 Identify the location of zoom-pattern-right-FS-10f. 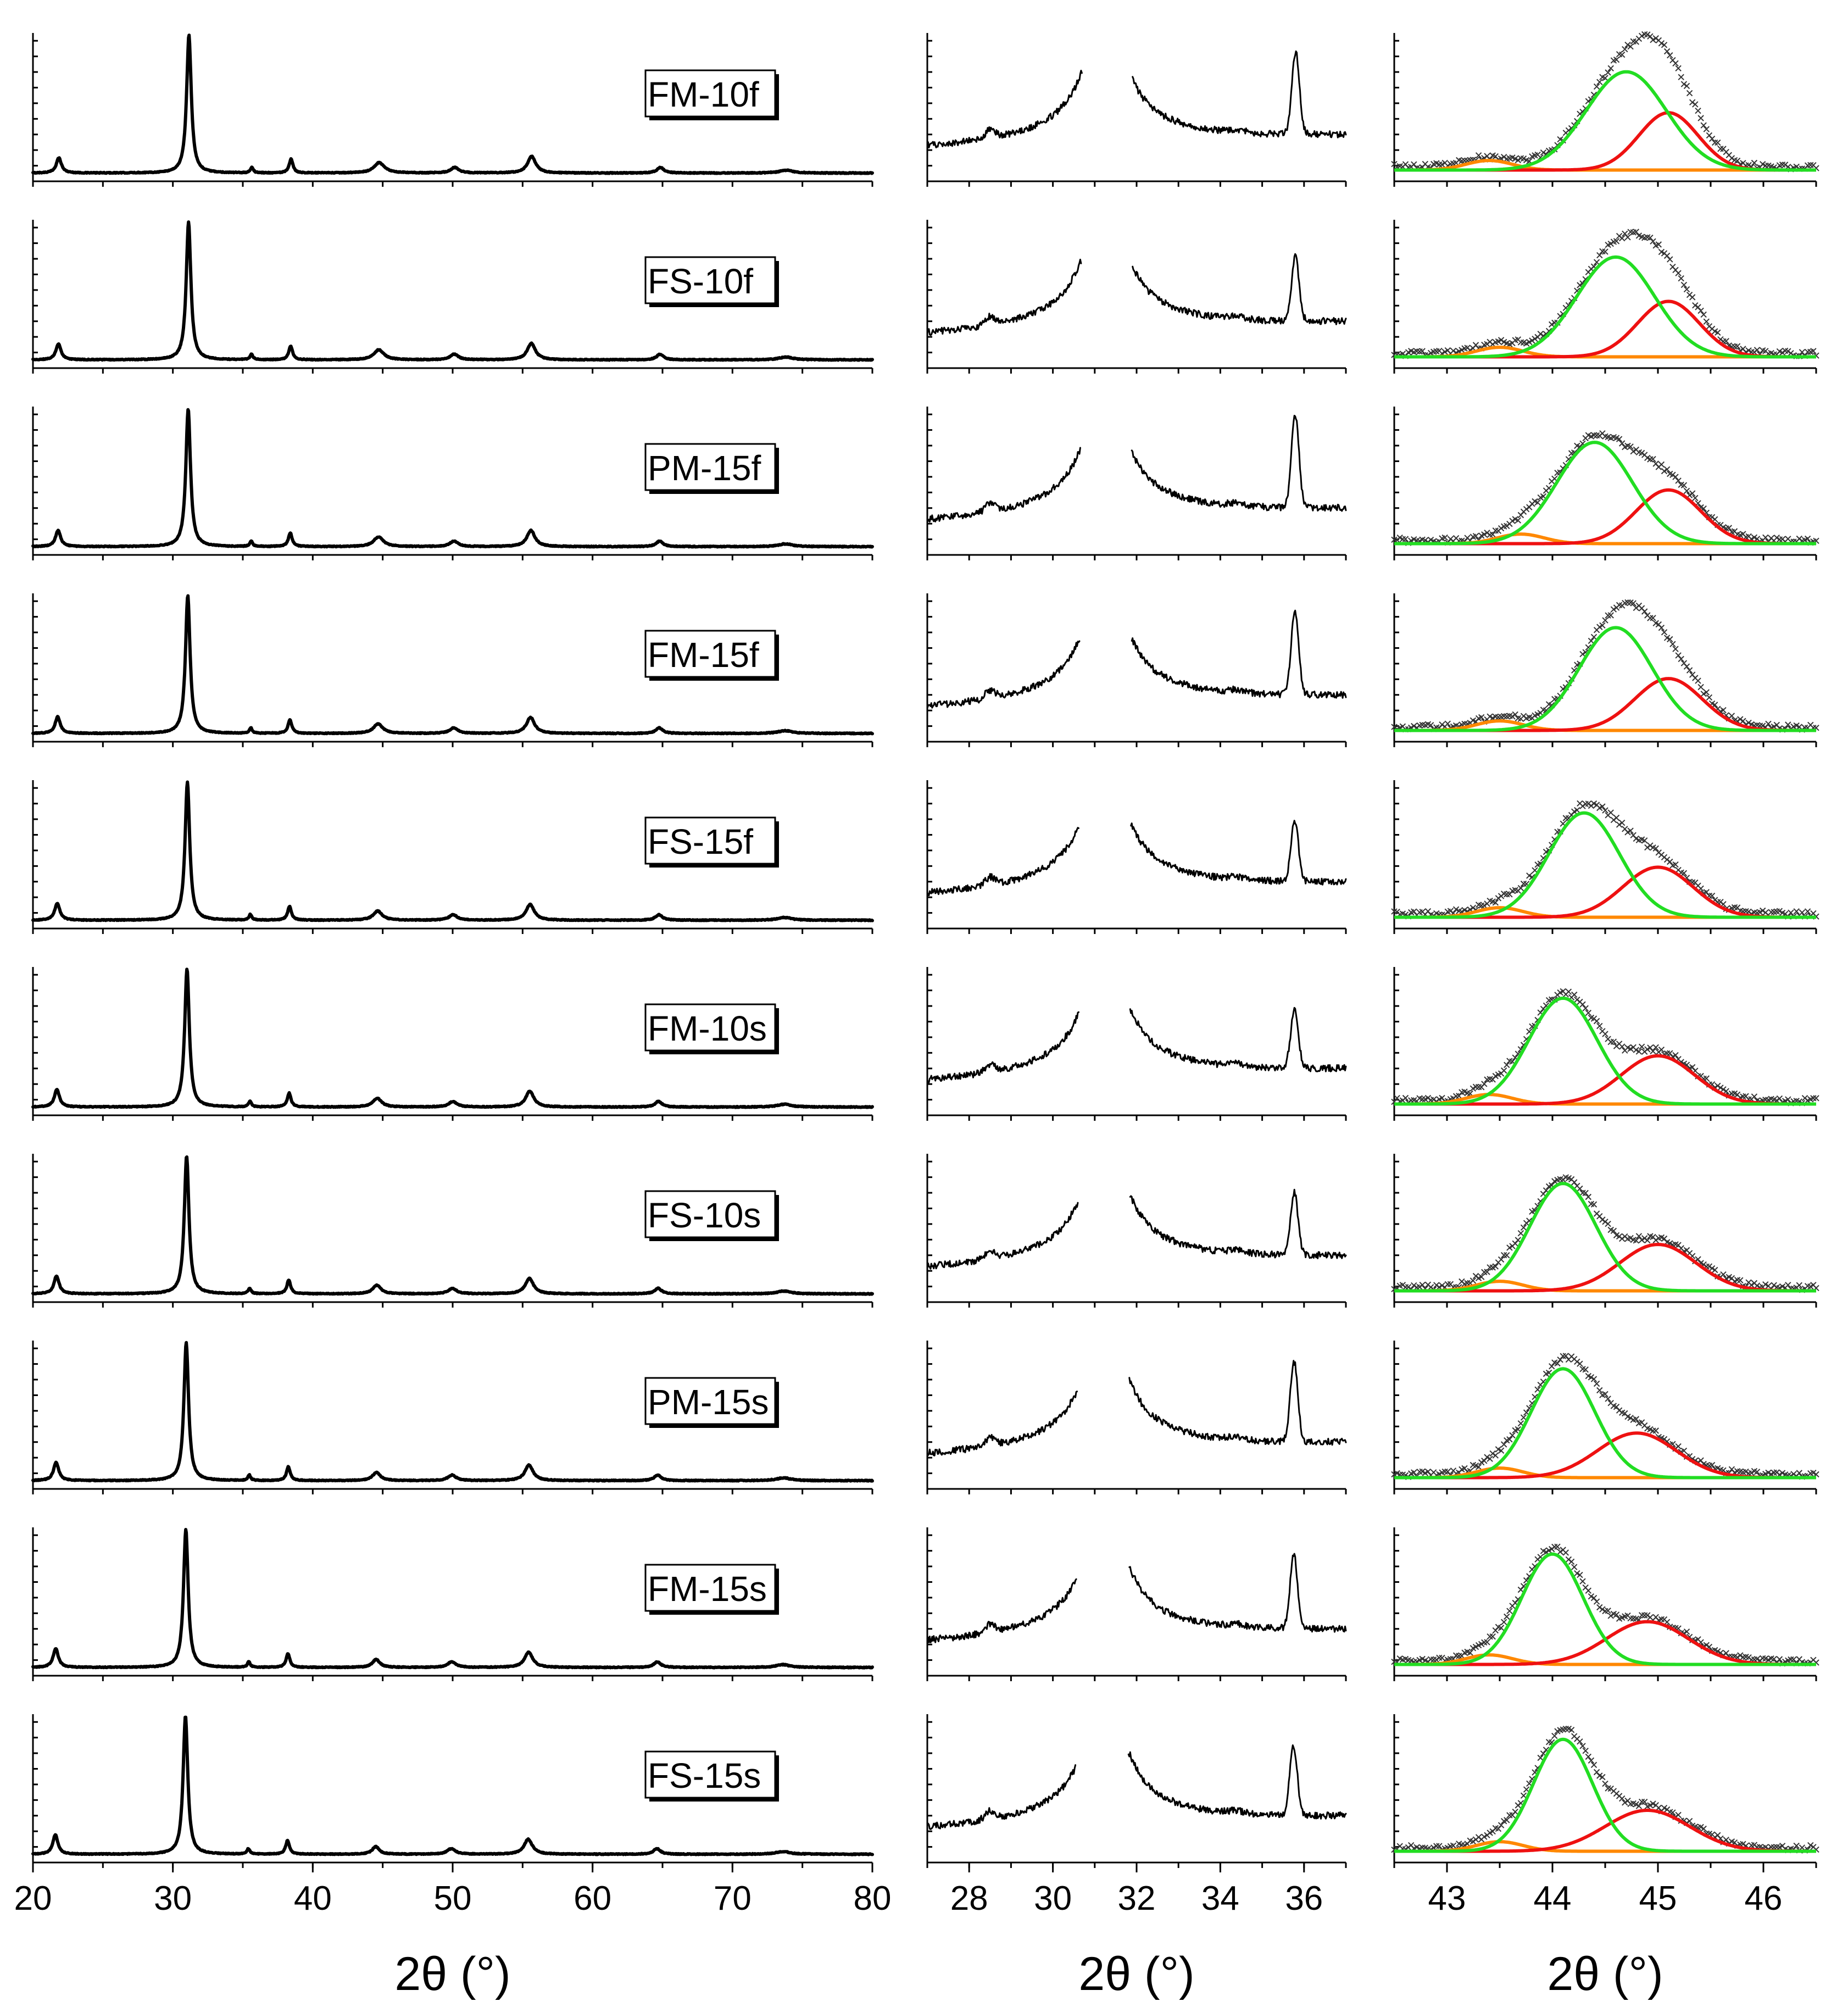
(1239, 289).